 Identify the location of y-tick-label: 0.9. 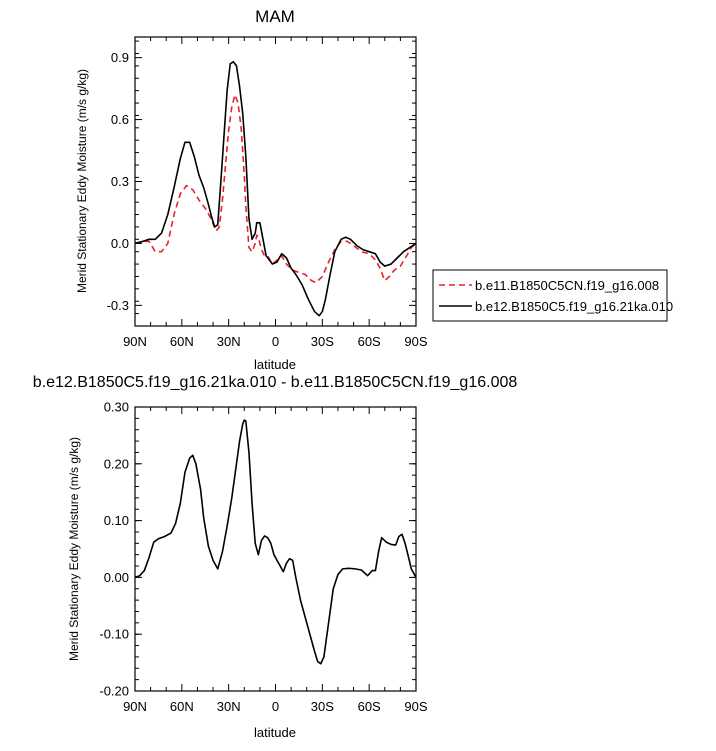
(120, 57).